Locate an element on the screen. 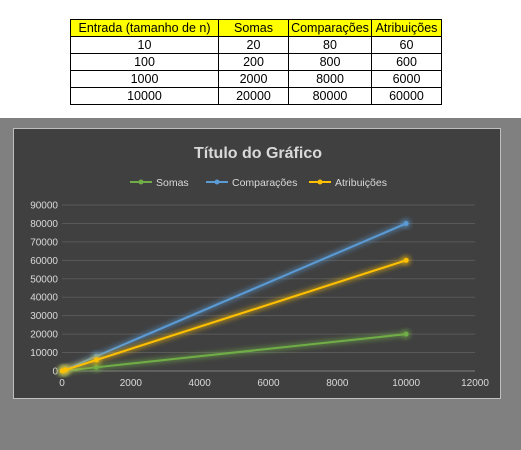  table-cell: 20 is located at coordinates (253, 45).